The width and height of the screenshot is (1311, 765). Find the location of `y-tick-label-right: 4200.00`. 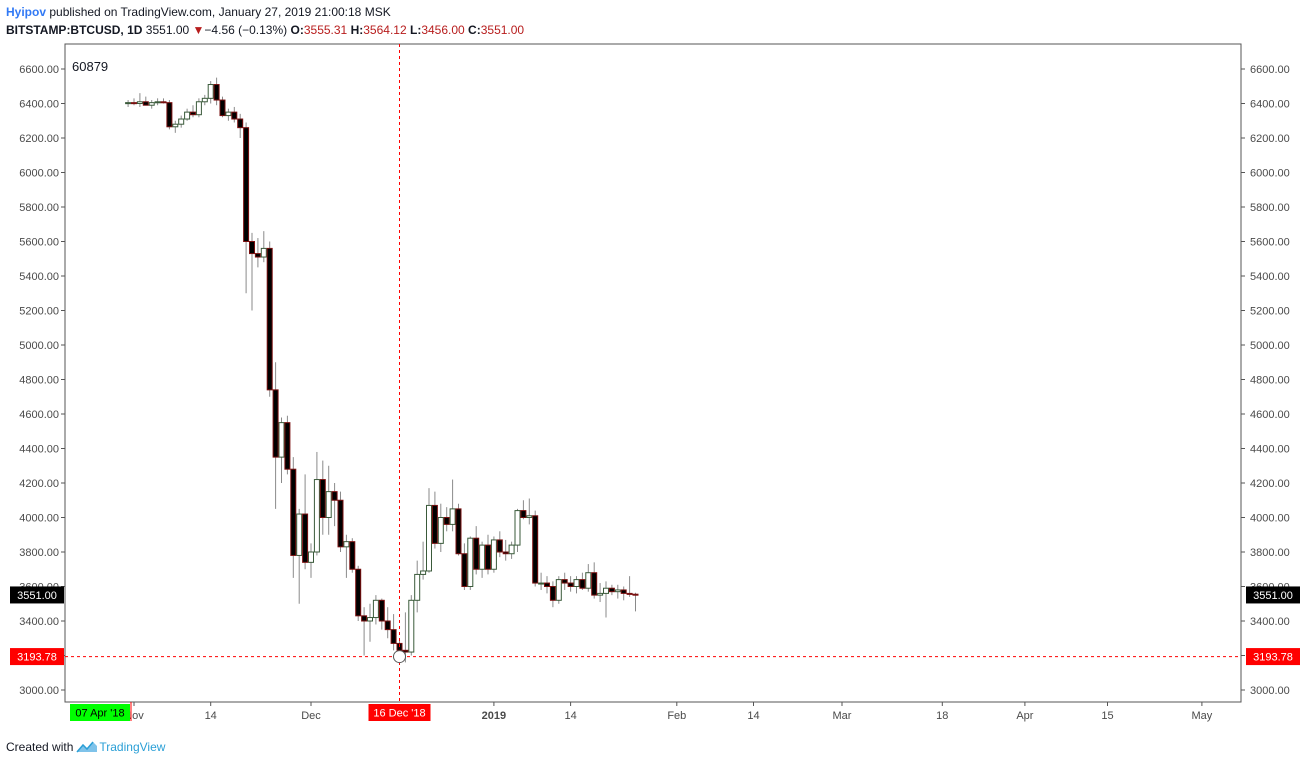

y-tick-label-right: 4200.00 is located at coordinates (1270, 484).